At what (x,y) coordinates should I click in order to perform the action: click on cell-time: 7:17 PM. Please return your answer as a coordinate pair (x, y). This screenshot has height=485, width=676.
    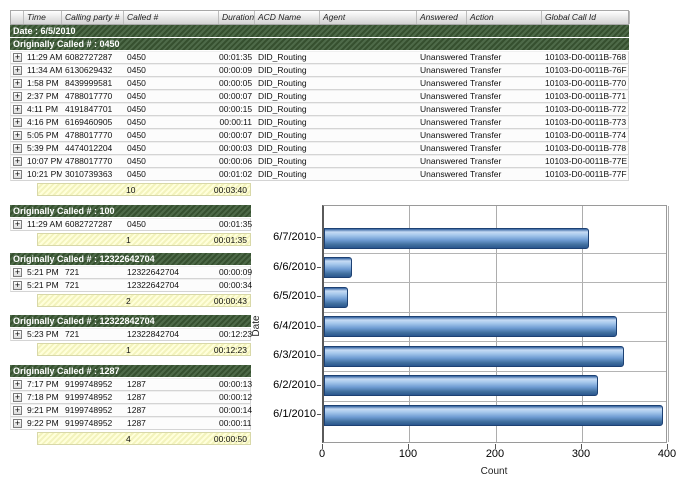
    Looking at the image, I should click on (43, 384).